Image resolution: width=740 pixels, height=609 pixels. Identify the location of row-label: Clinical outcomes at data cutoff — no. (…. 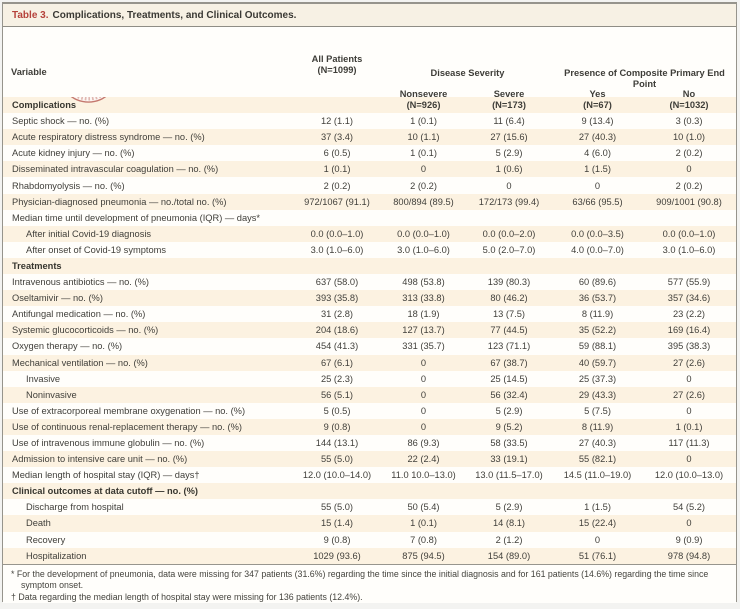
(105, 491).